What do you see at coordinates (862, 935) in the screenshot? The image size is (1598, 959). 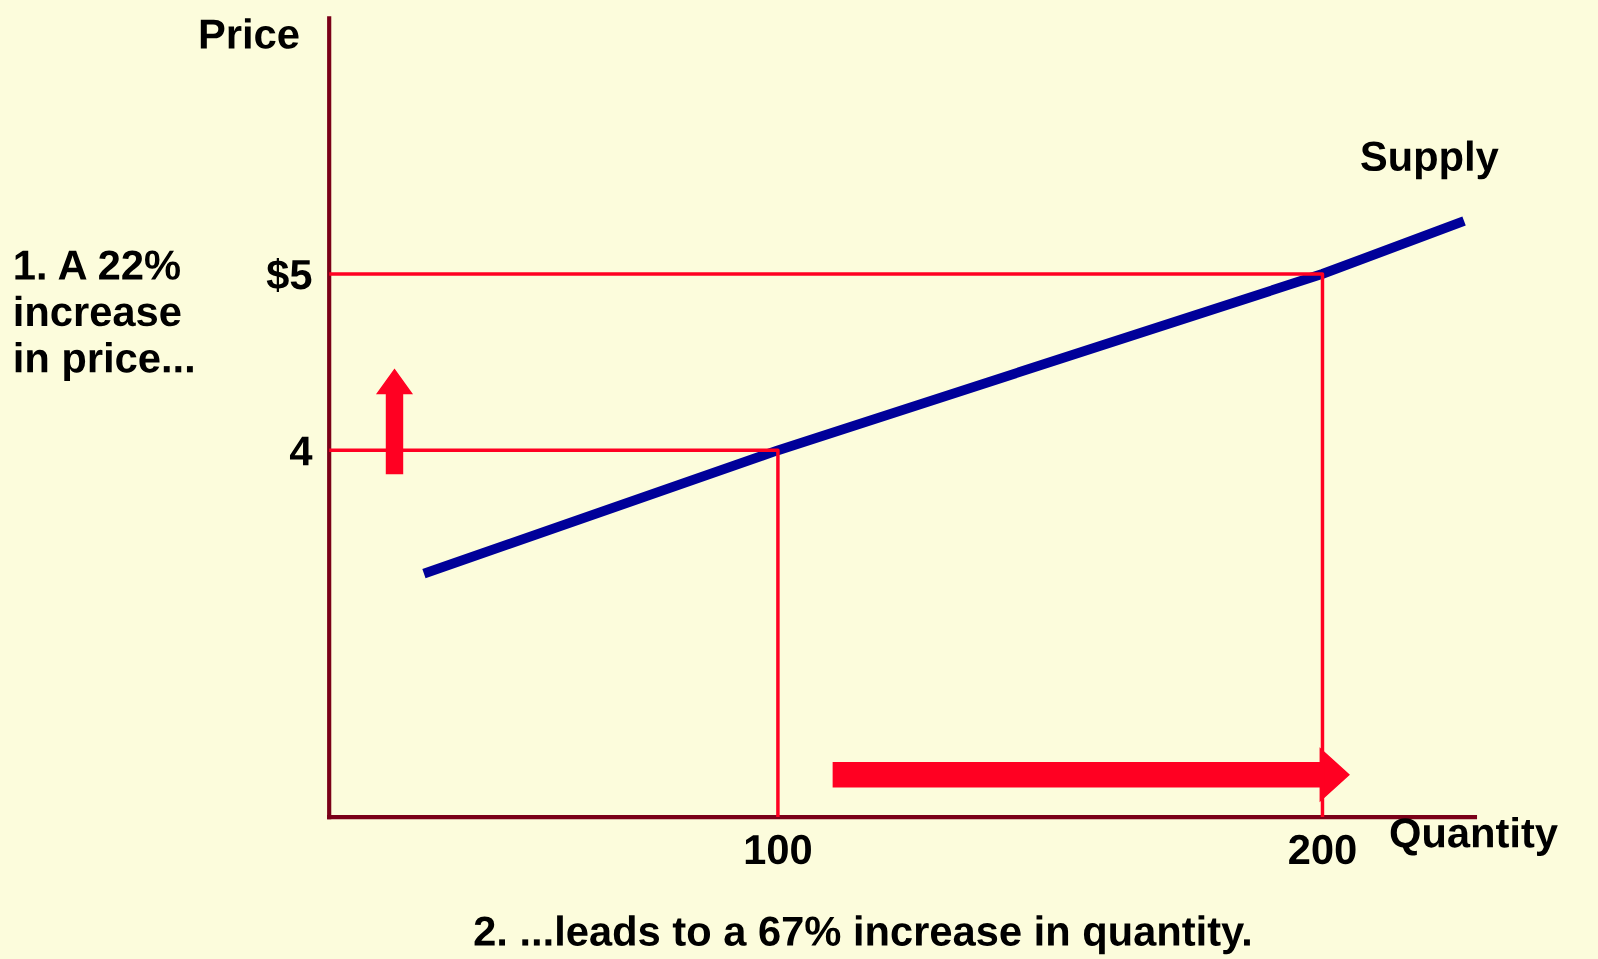 I see `text: 2. ...leads to a 67% increase in quantity.` at bounding box center [862, 935].